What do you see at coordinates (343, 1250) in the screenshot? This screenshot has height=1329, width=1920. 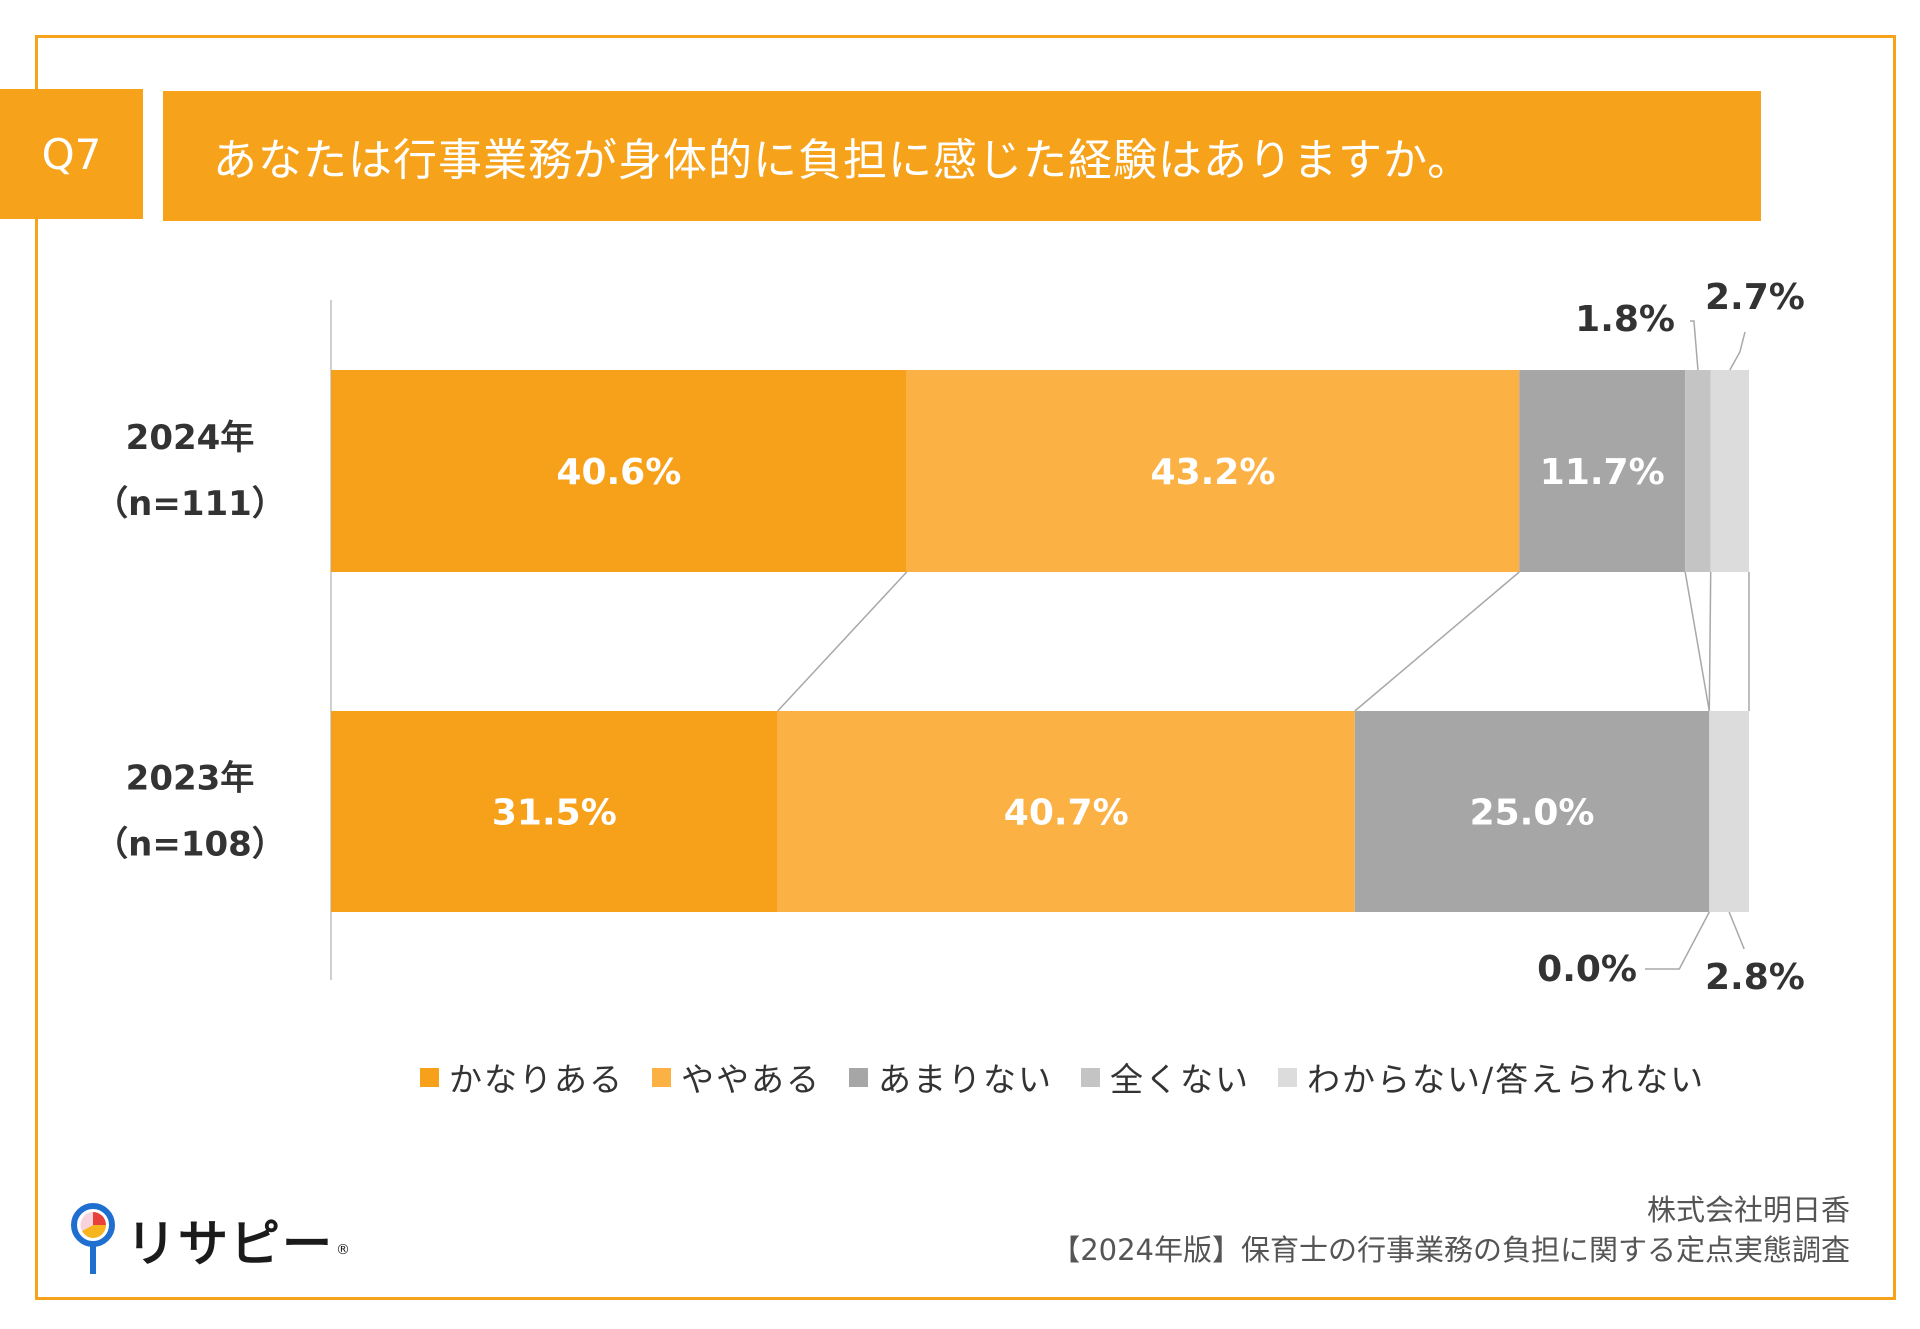 I see `logo-registered-mark: ®` at bounding box center [343, 1250].